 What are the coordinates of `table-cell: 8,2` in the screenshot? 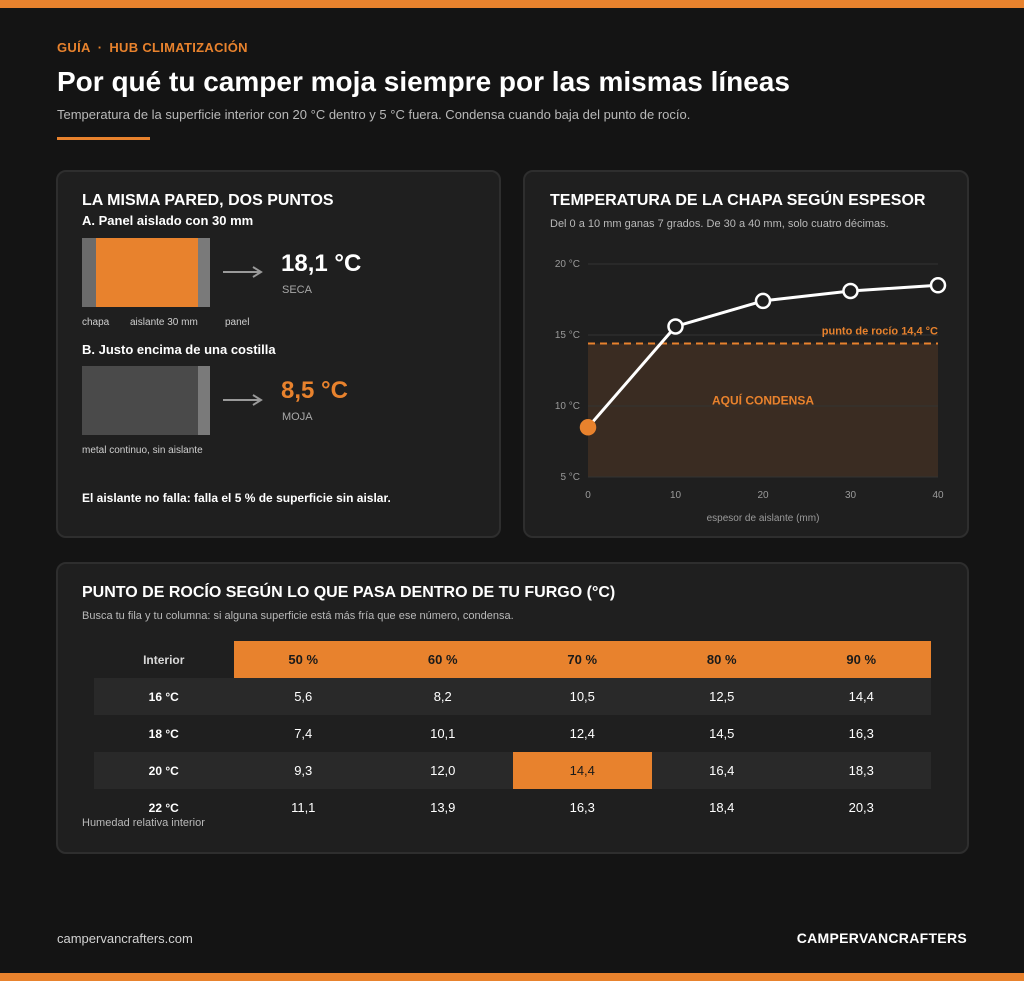 It's located at (442, 696).